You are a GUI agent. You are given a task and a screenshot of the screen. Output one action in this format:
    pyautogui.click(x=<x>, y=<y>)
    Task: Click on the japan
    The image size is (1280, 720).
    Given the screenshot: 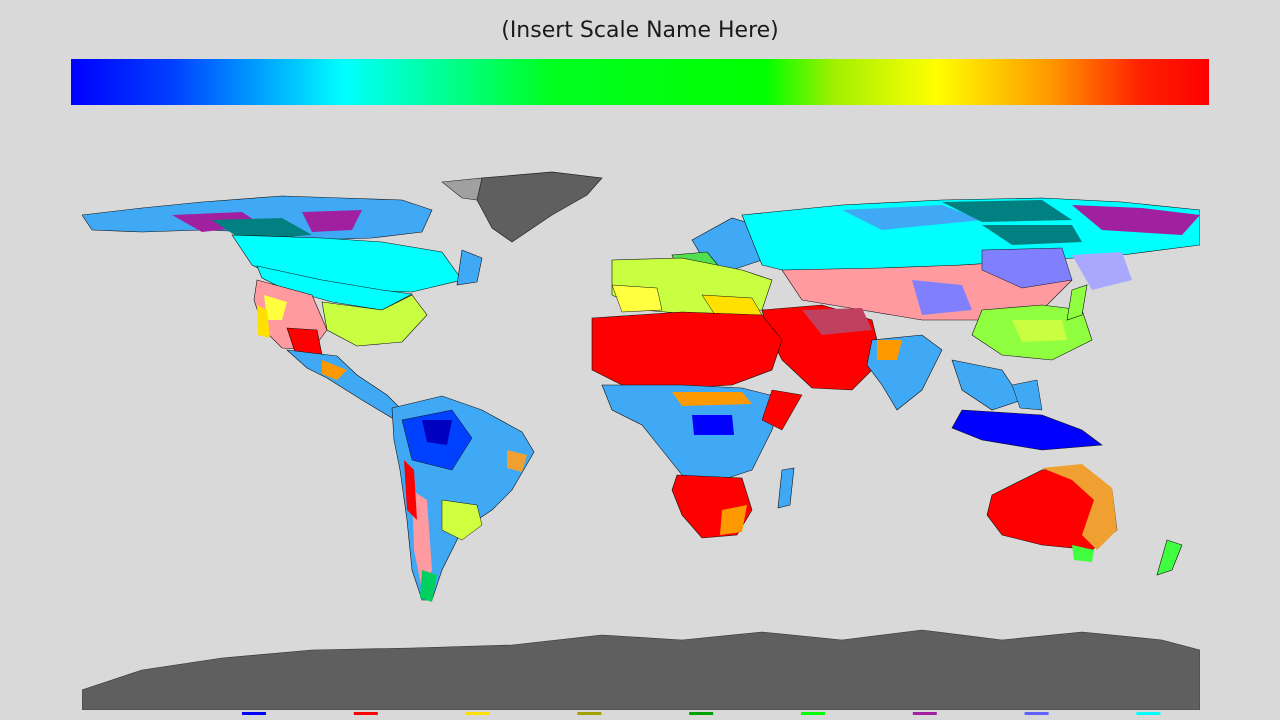 What is the action you would take?
    pyautogui.click(x=1077, y=302)
    